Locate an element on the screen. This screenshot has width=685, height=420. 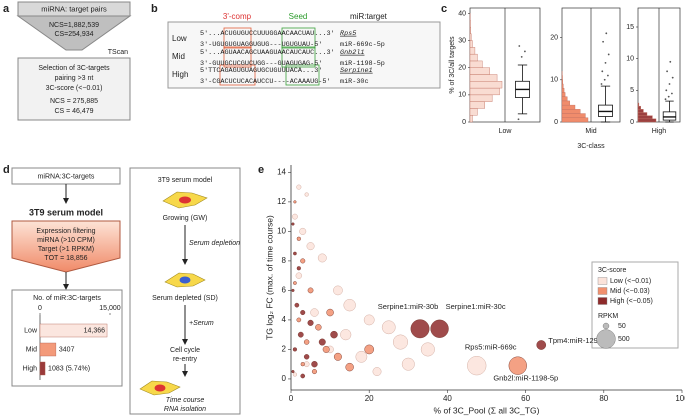
filter-text: Target (>1 RPKM) is located at coordinates (66, 249).